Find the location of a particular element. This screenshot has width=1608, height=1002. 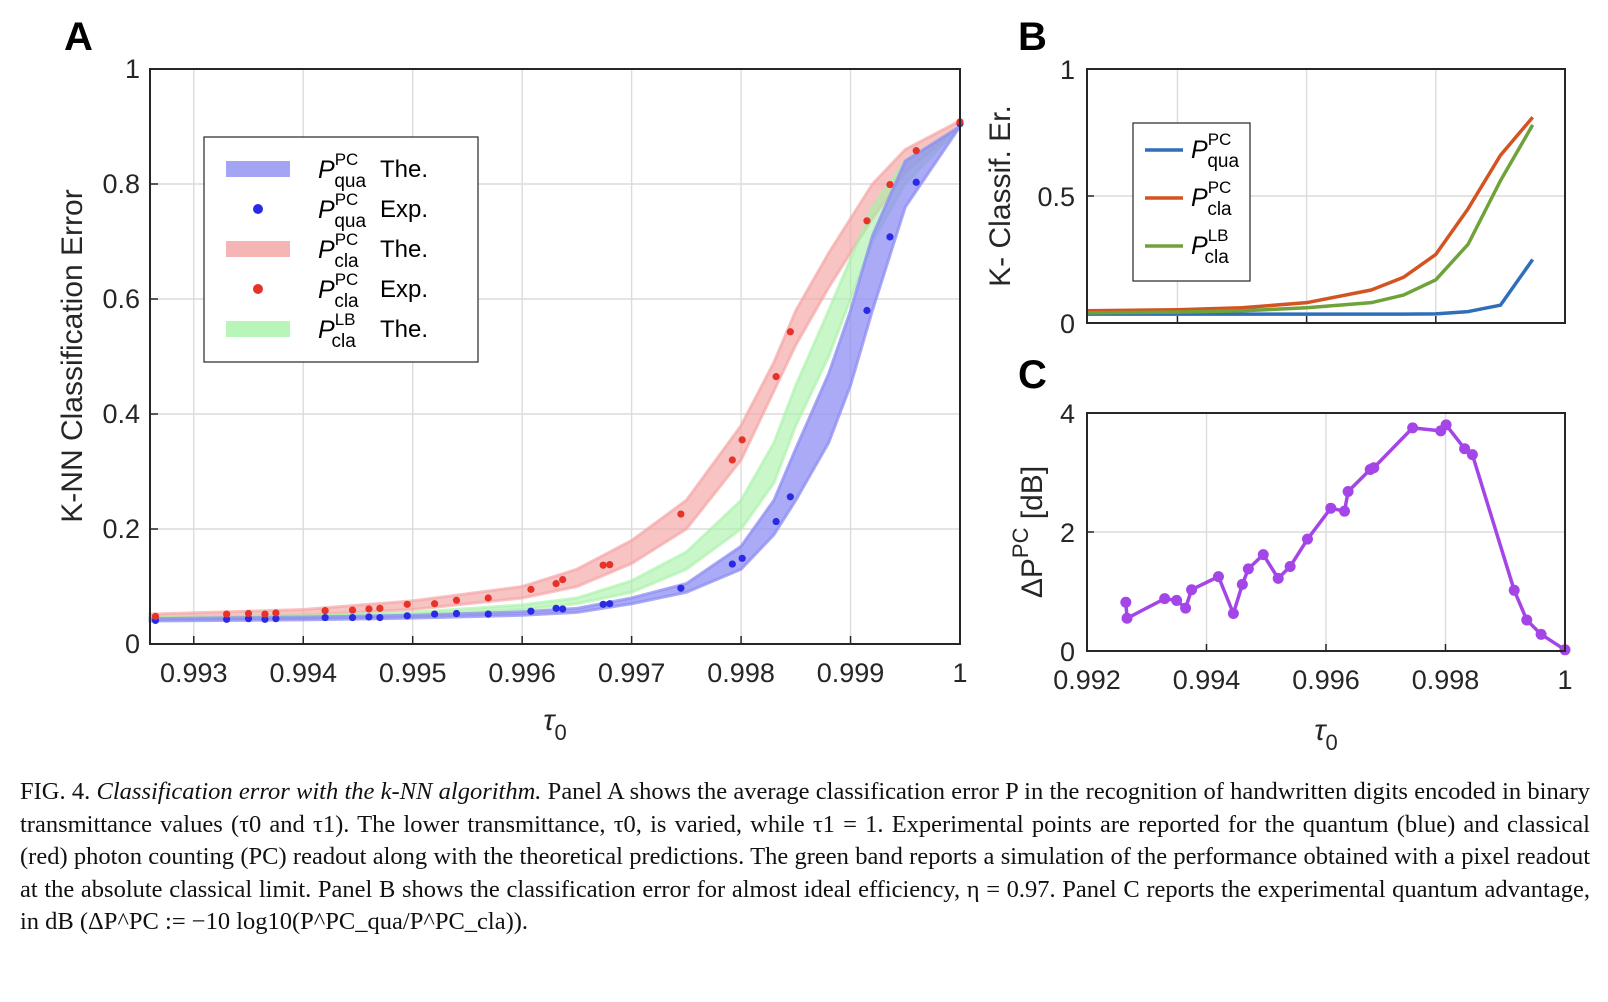

legend-tag: The. is located at coordinates (404, 329).